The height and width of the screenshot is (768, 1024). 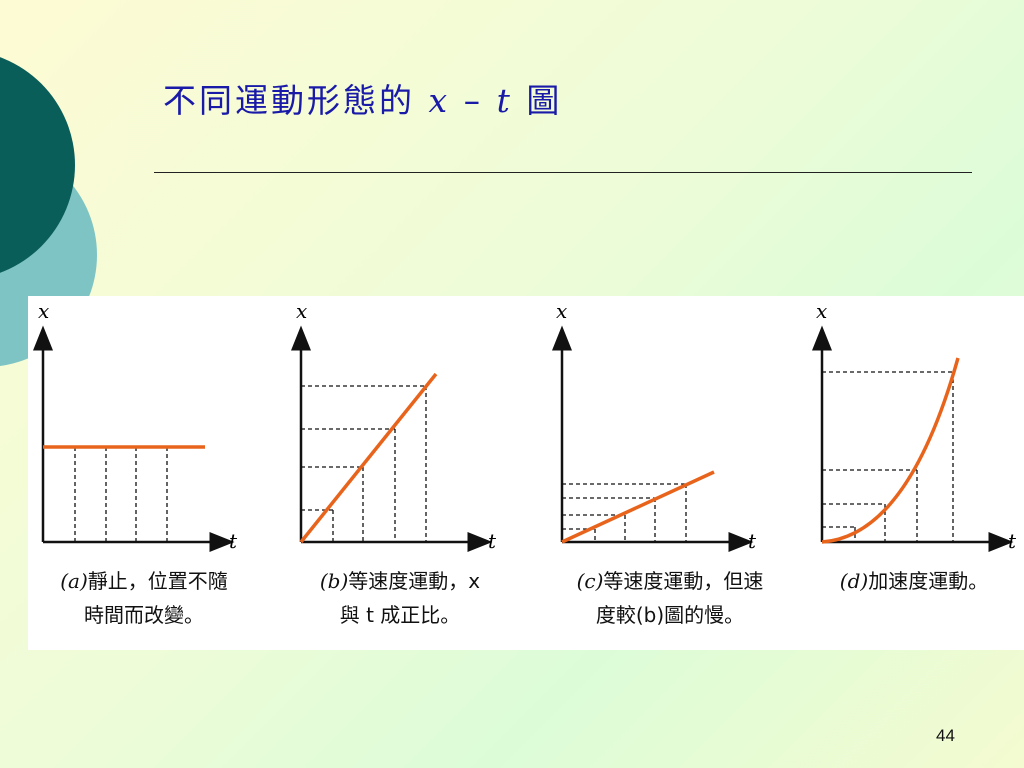 What do you see at coordinates (854, 581) in the screenshot?
I see `caption-d-prefix: (d)` at bounding box center [854, 581].